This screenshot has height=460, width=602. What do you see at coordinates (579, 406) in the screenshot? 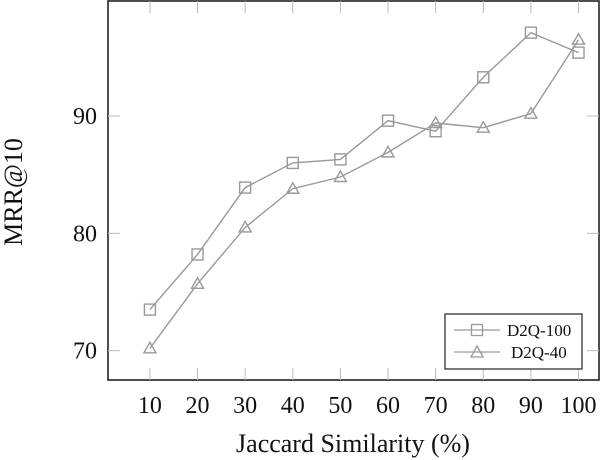
I see `x-tick-label: 100` at bounding box center [579, 406].